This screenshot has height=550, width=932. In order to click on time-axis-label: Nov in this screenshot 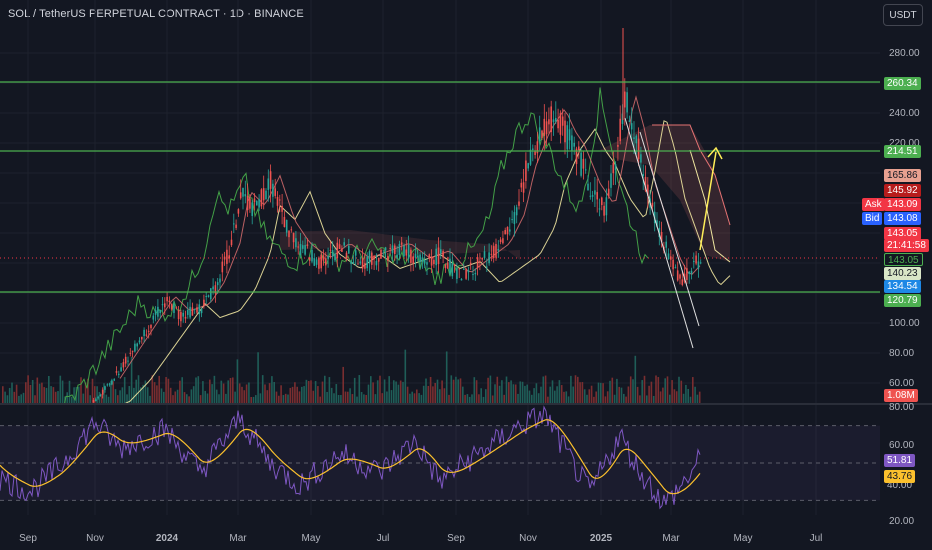, I will do `click(528, 538)`.